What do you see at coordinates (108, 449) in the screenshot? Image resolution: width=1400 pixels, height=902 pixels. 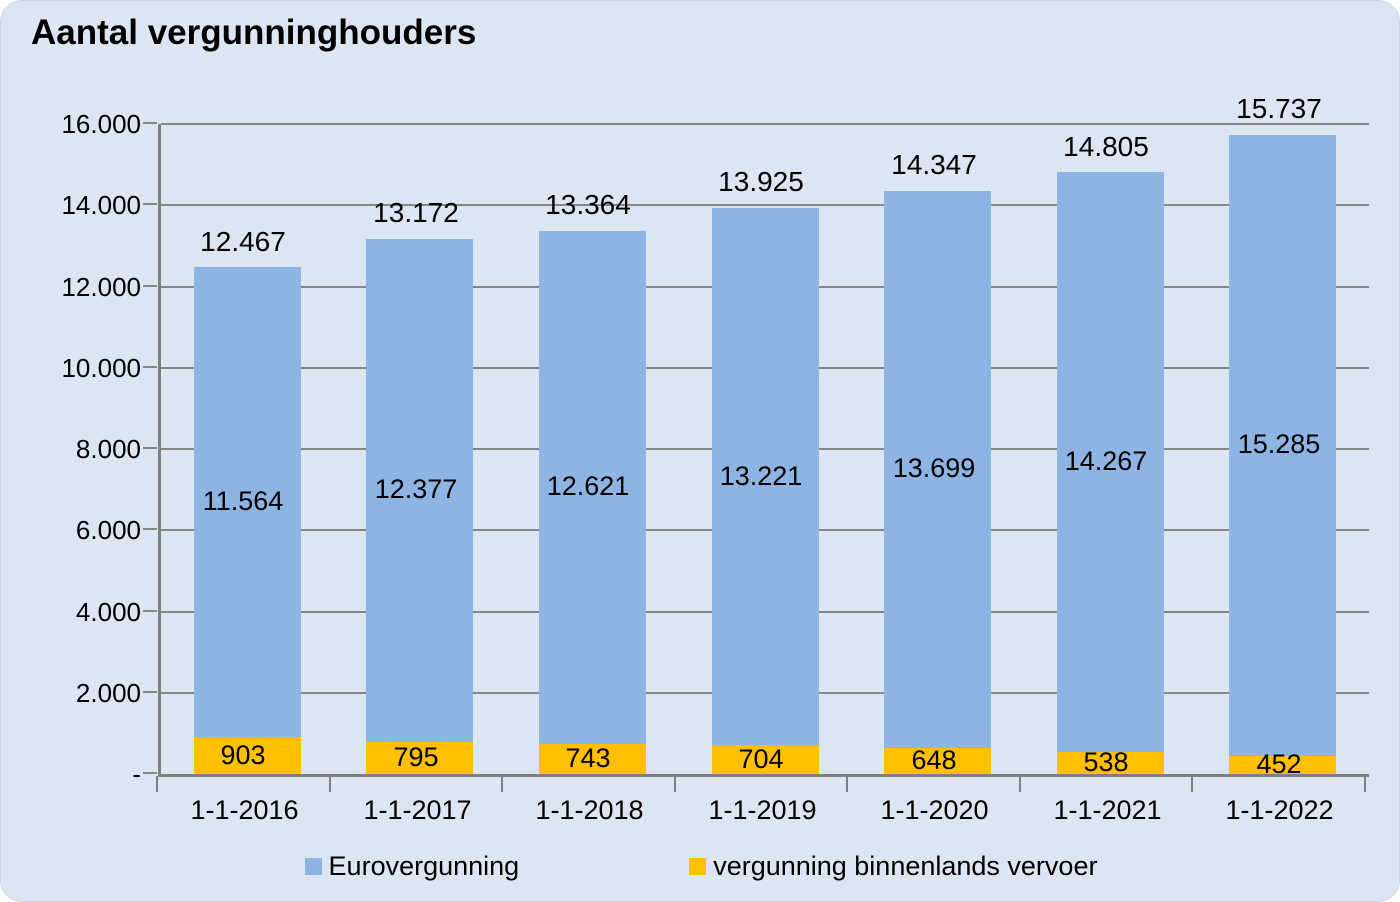 I see `y-axis-label: 8.000` at bounding box center [108, 449].